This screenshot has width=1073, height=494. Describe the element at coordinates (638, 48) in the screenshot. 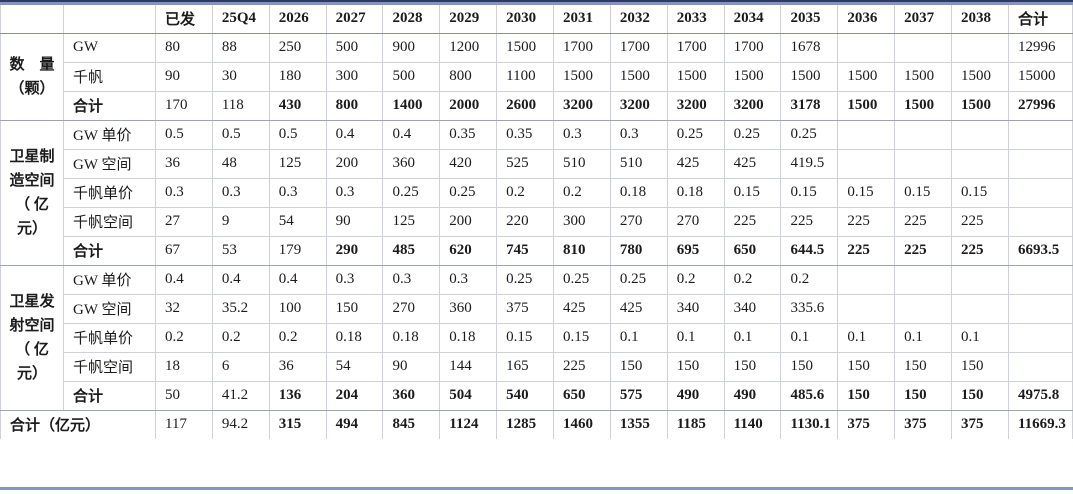

I see `value-cell: 1700` at that location.